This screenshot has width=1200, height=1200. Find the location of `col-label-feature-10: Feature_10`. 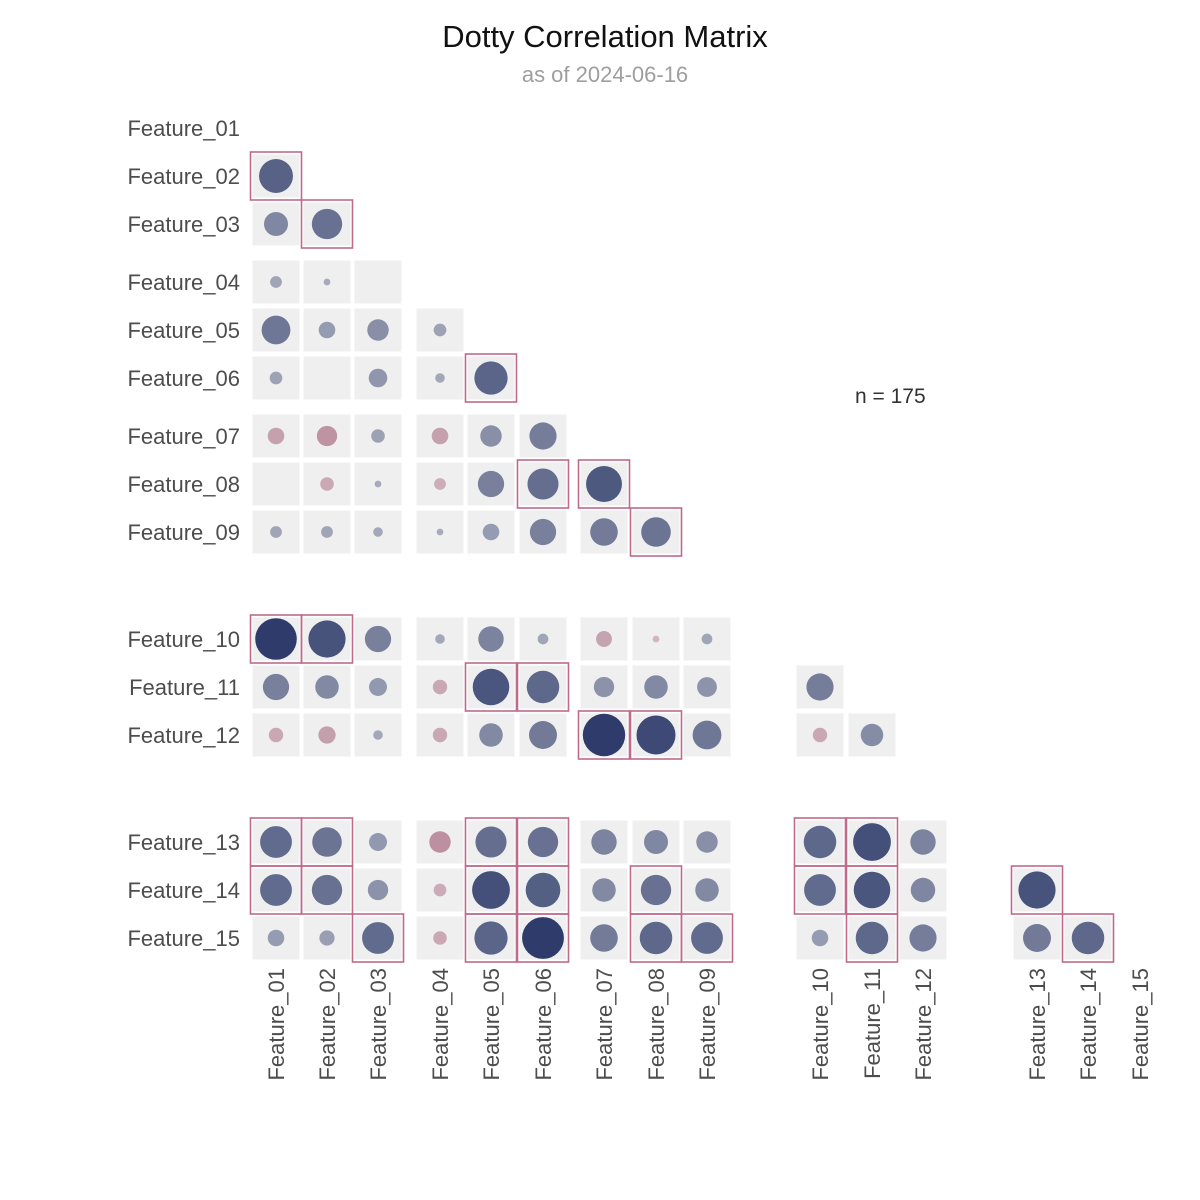

col-label-feature-10: Feature_10 is located at coordinates (820, 1024).